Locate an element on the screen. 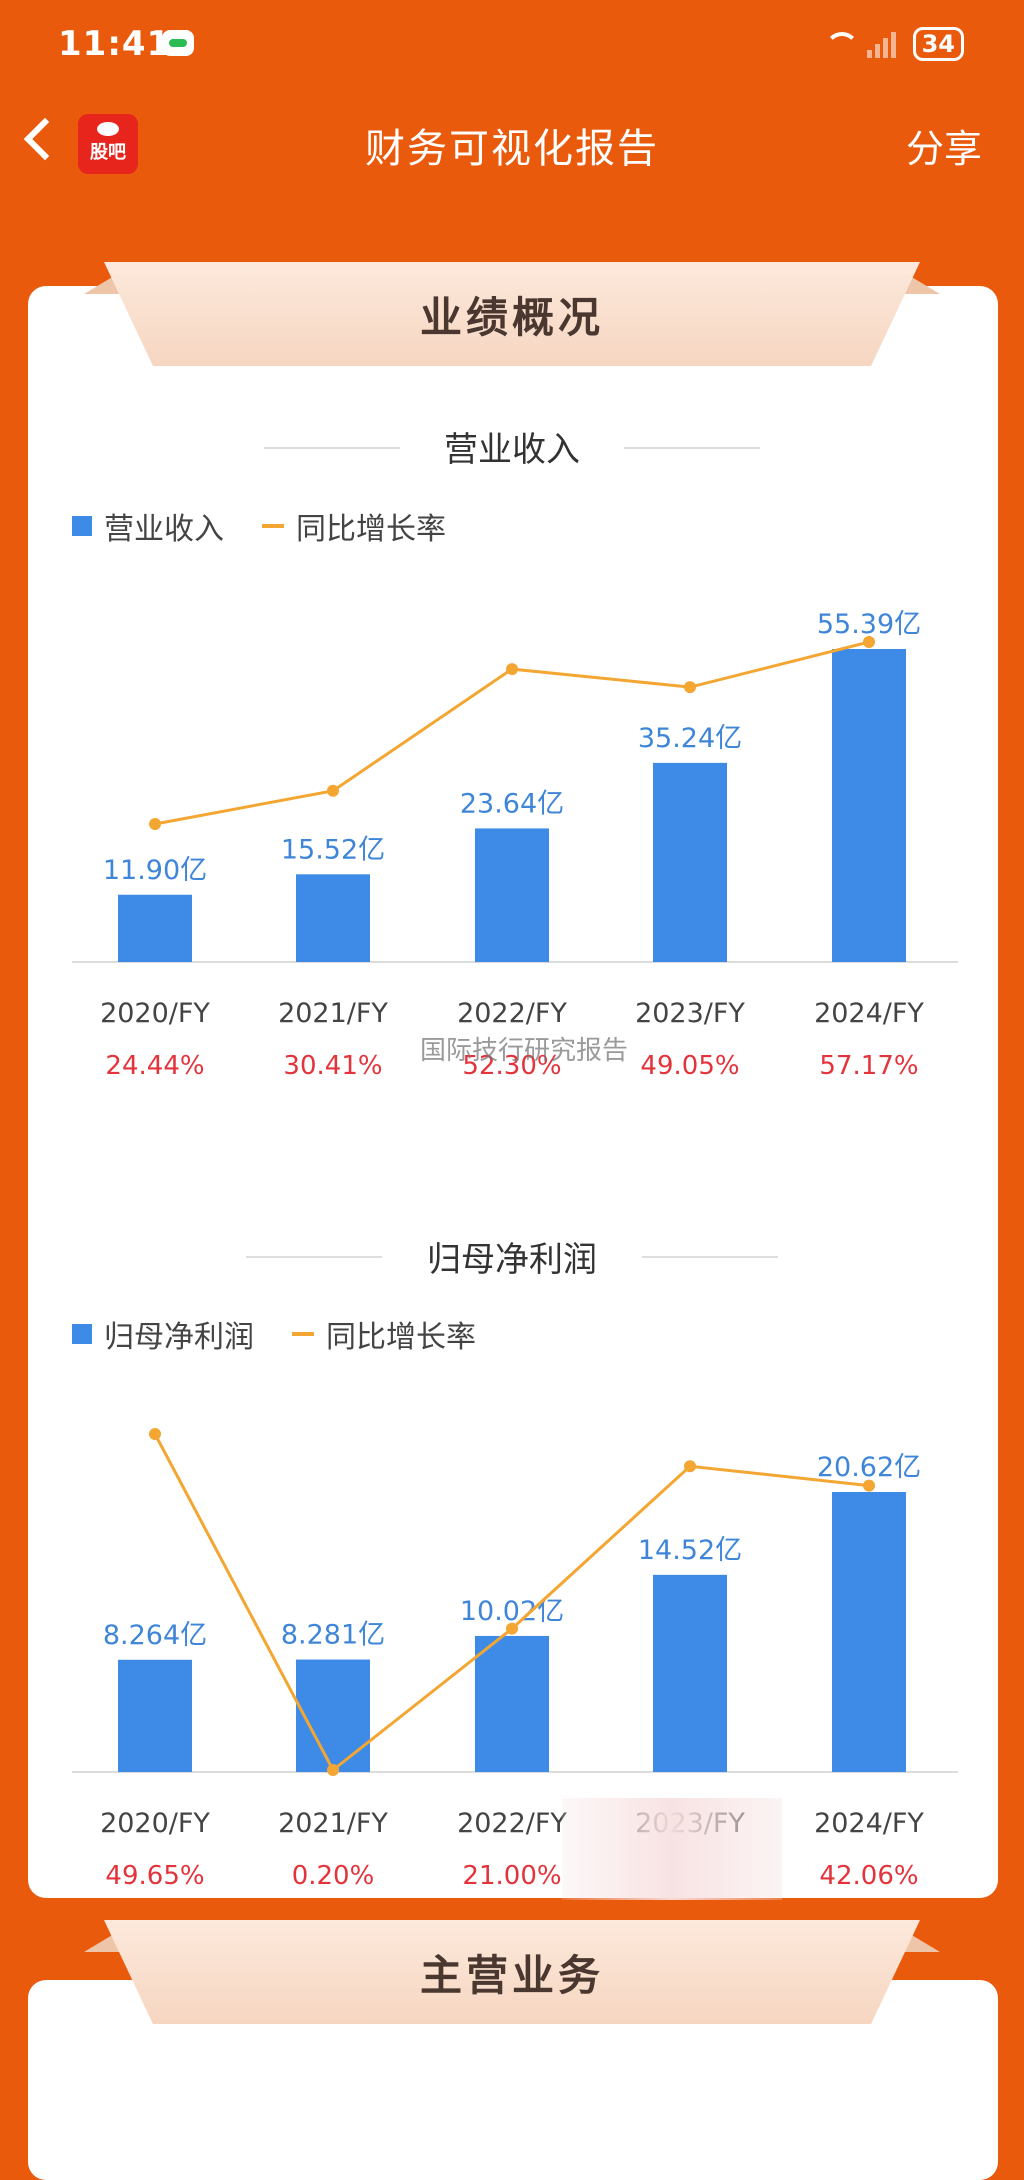 This screenshot has width=1024, height=2180. status-time: 11:41 is located at coordinates (115, 44).